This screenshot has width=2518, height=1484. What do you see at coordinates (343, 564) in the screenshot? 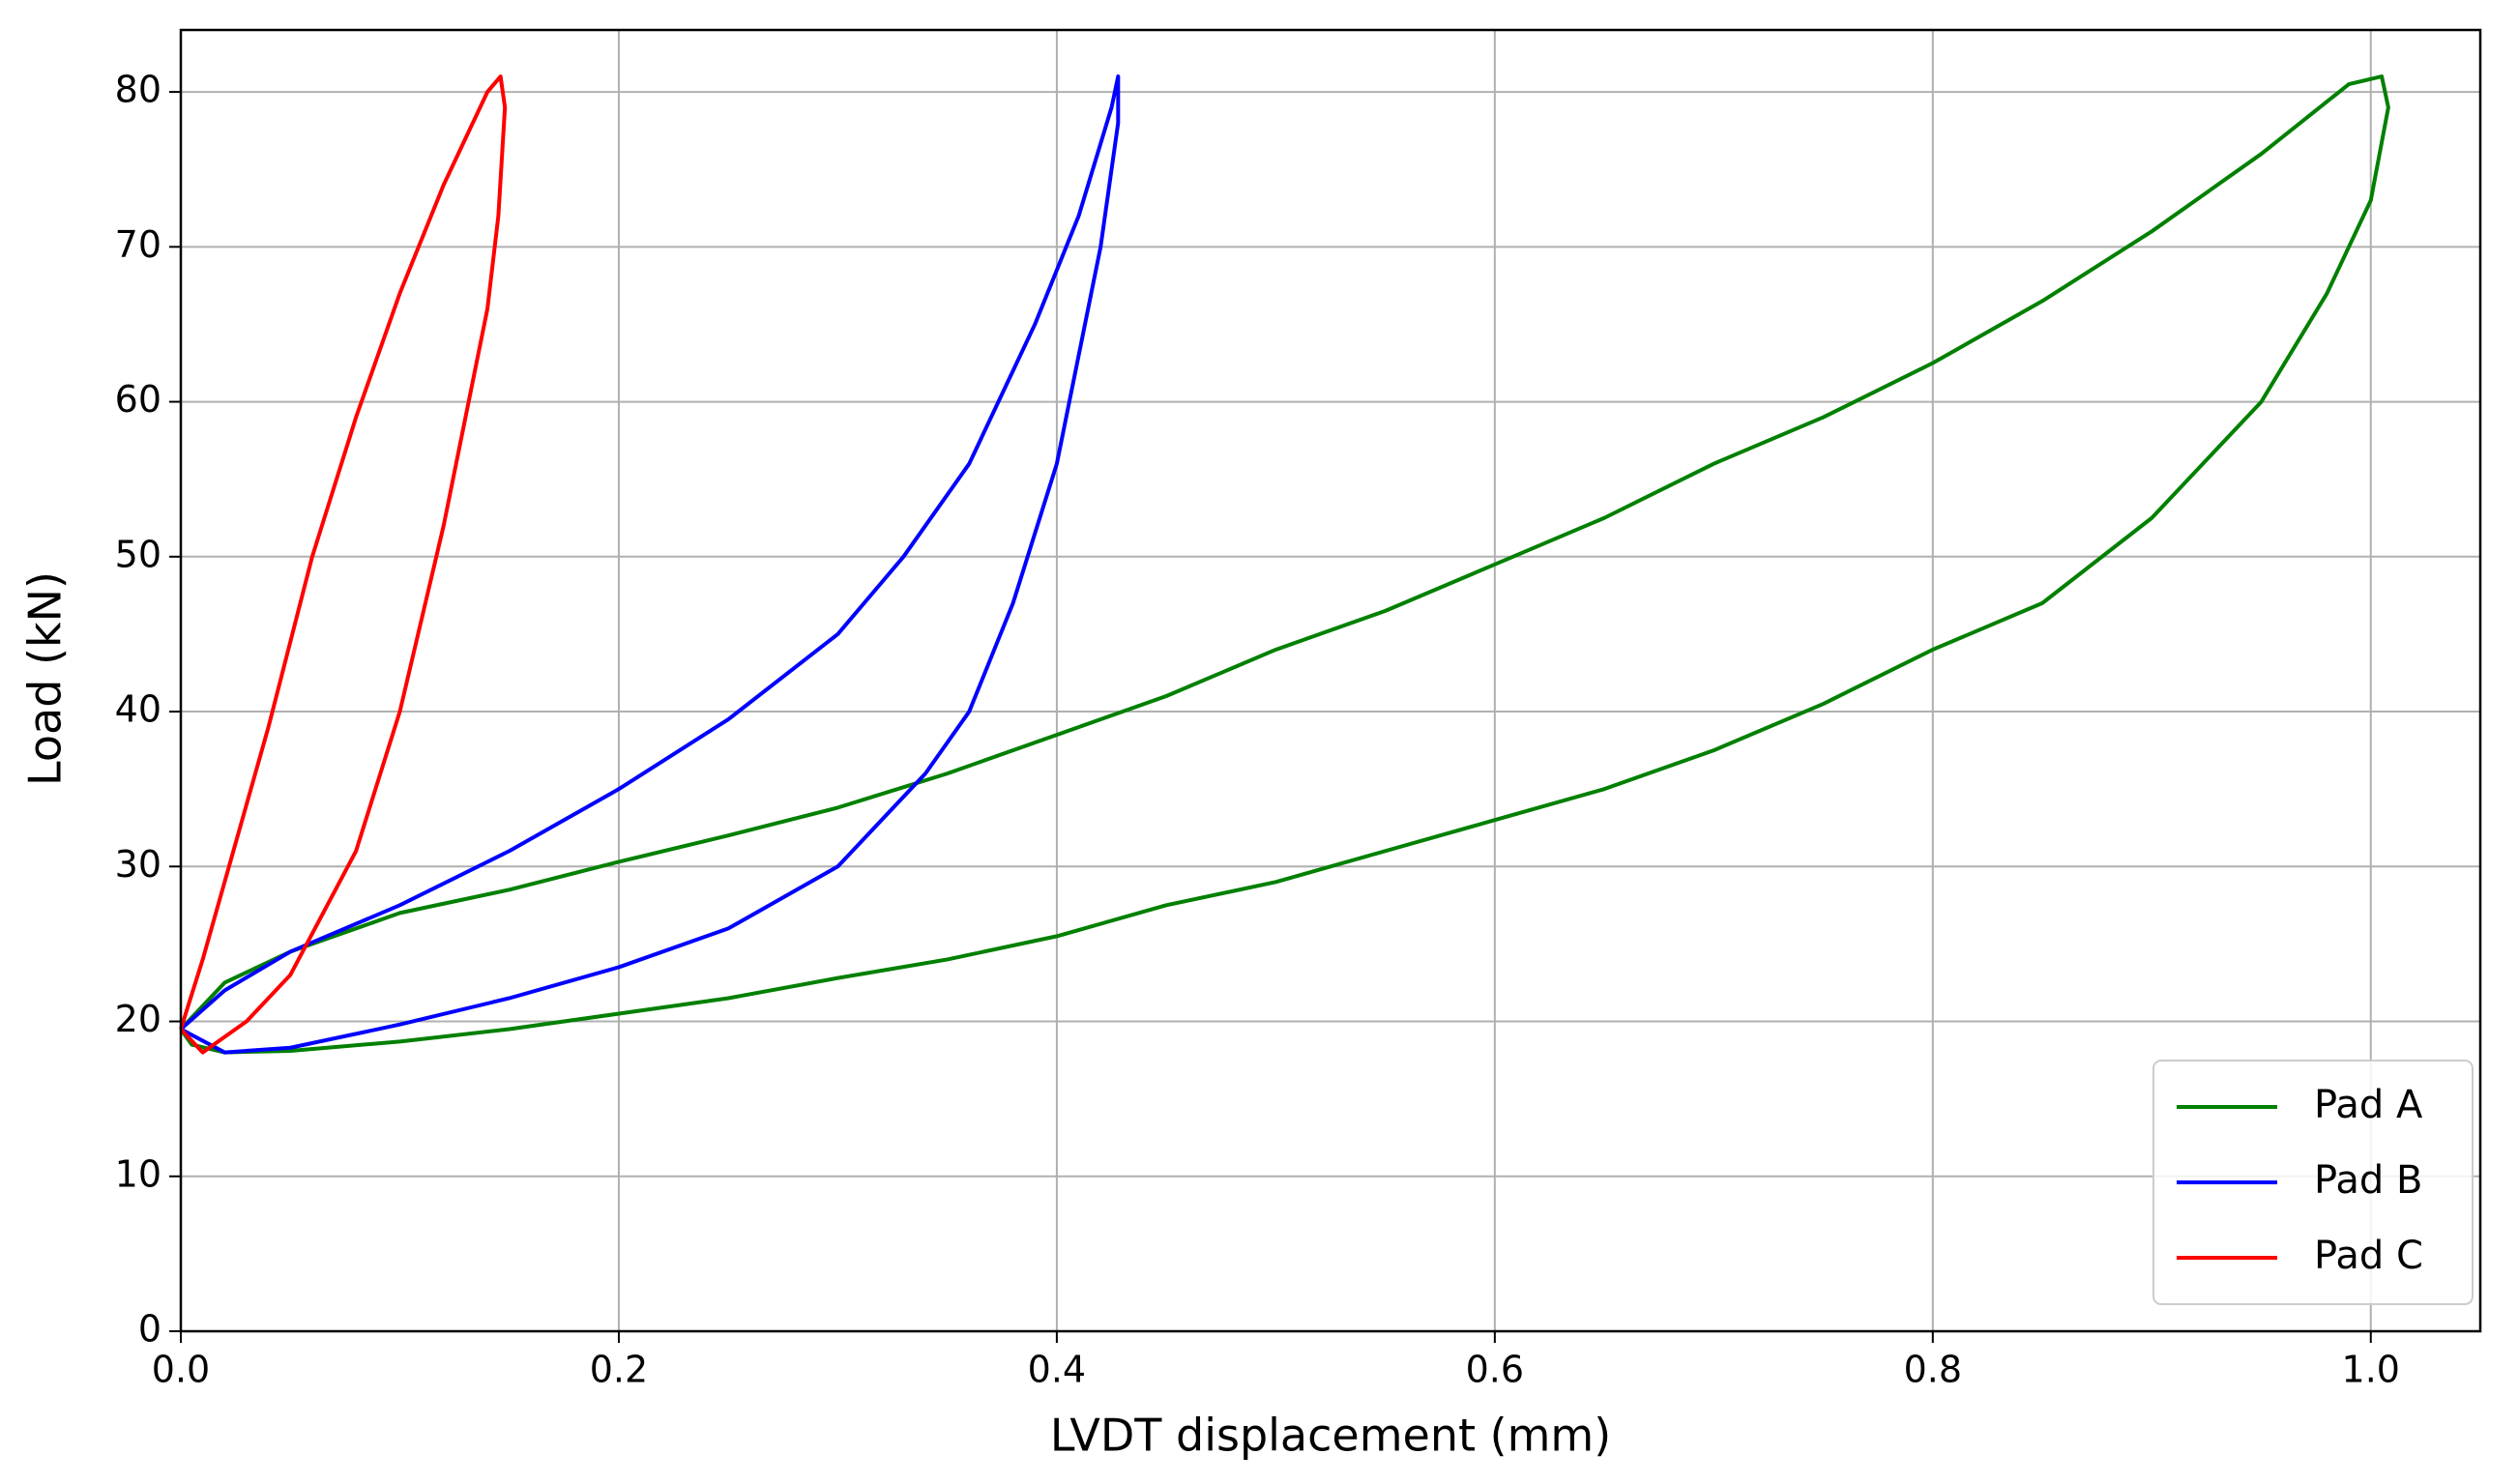
I see `data-line` at bounding box center [343, 564].